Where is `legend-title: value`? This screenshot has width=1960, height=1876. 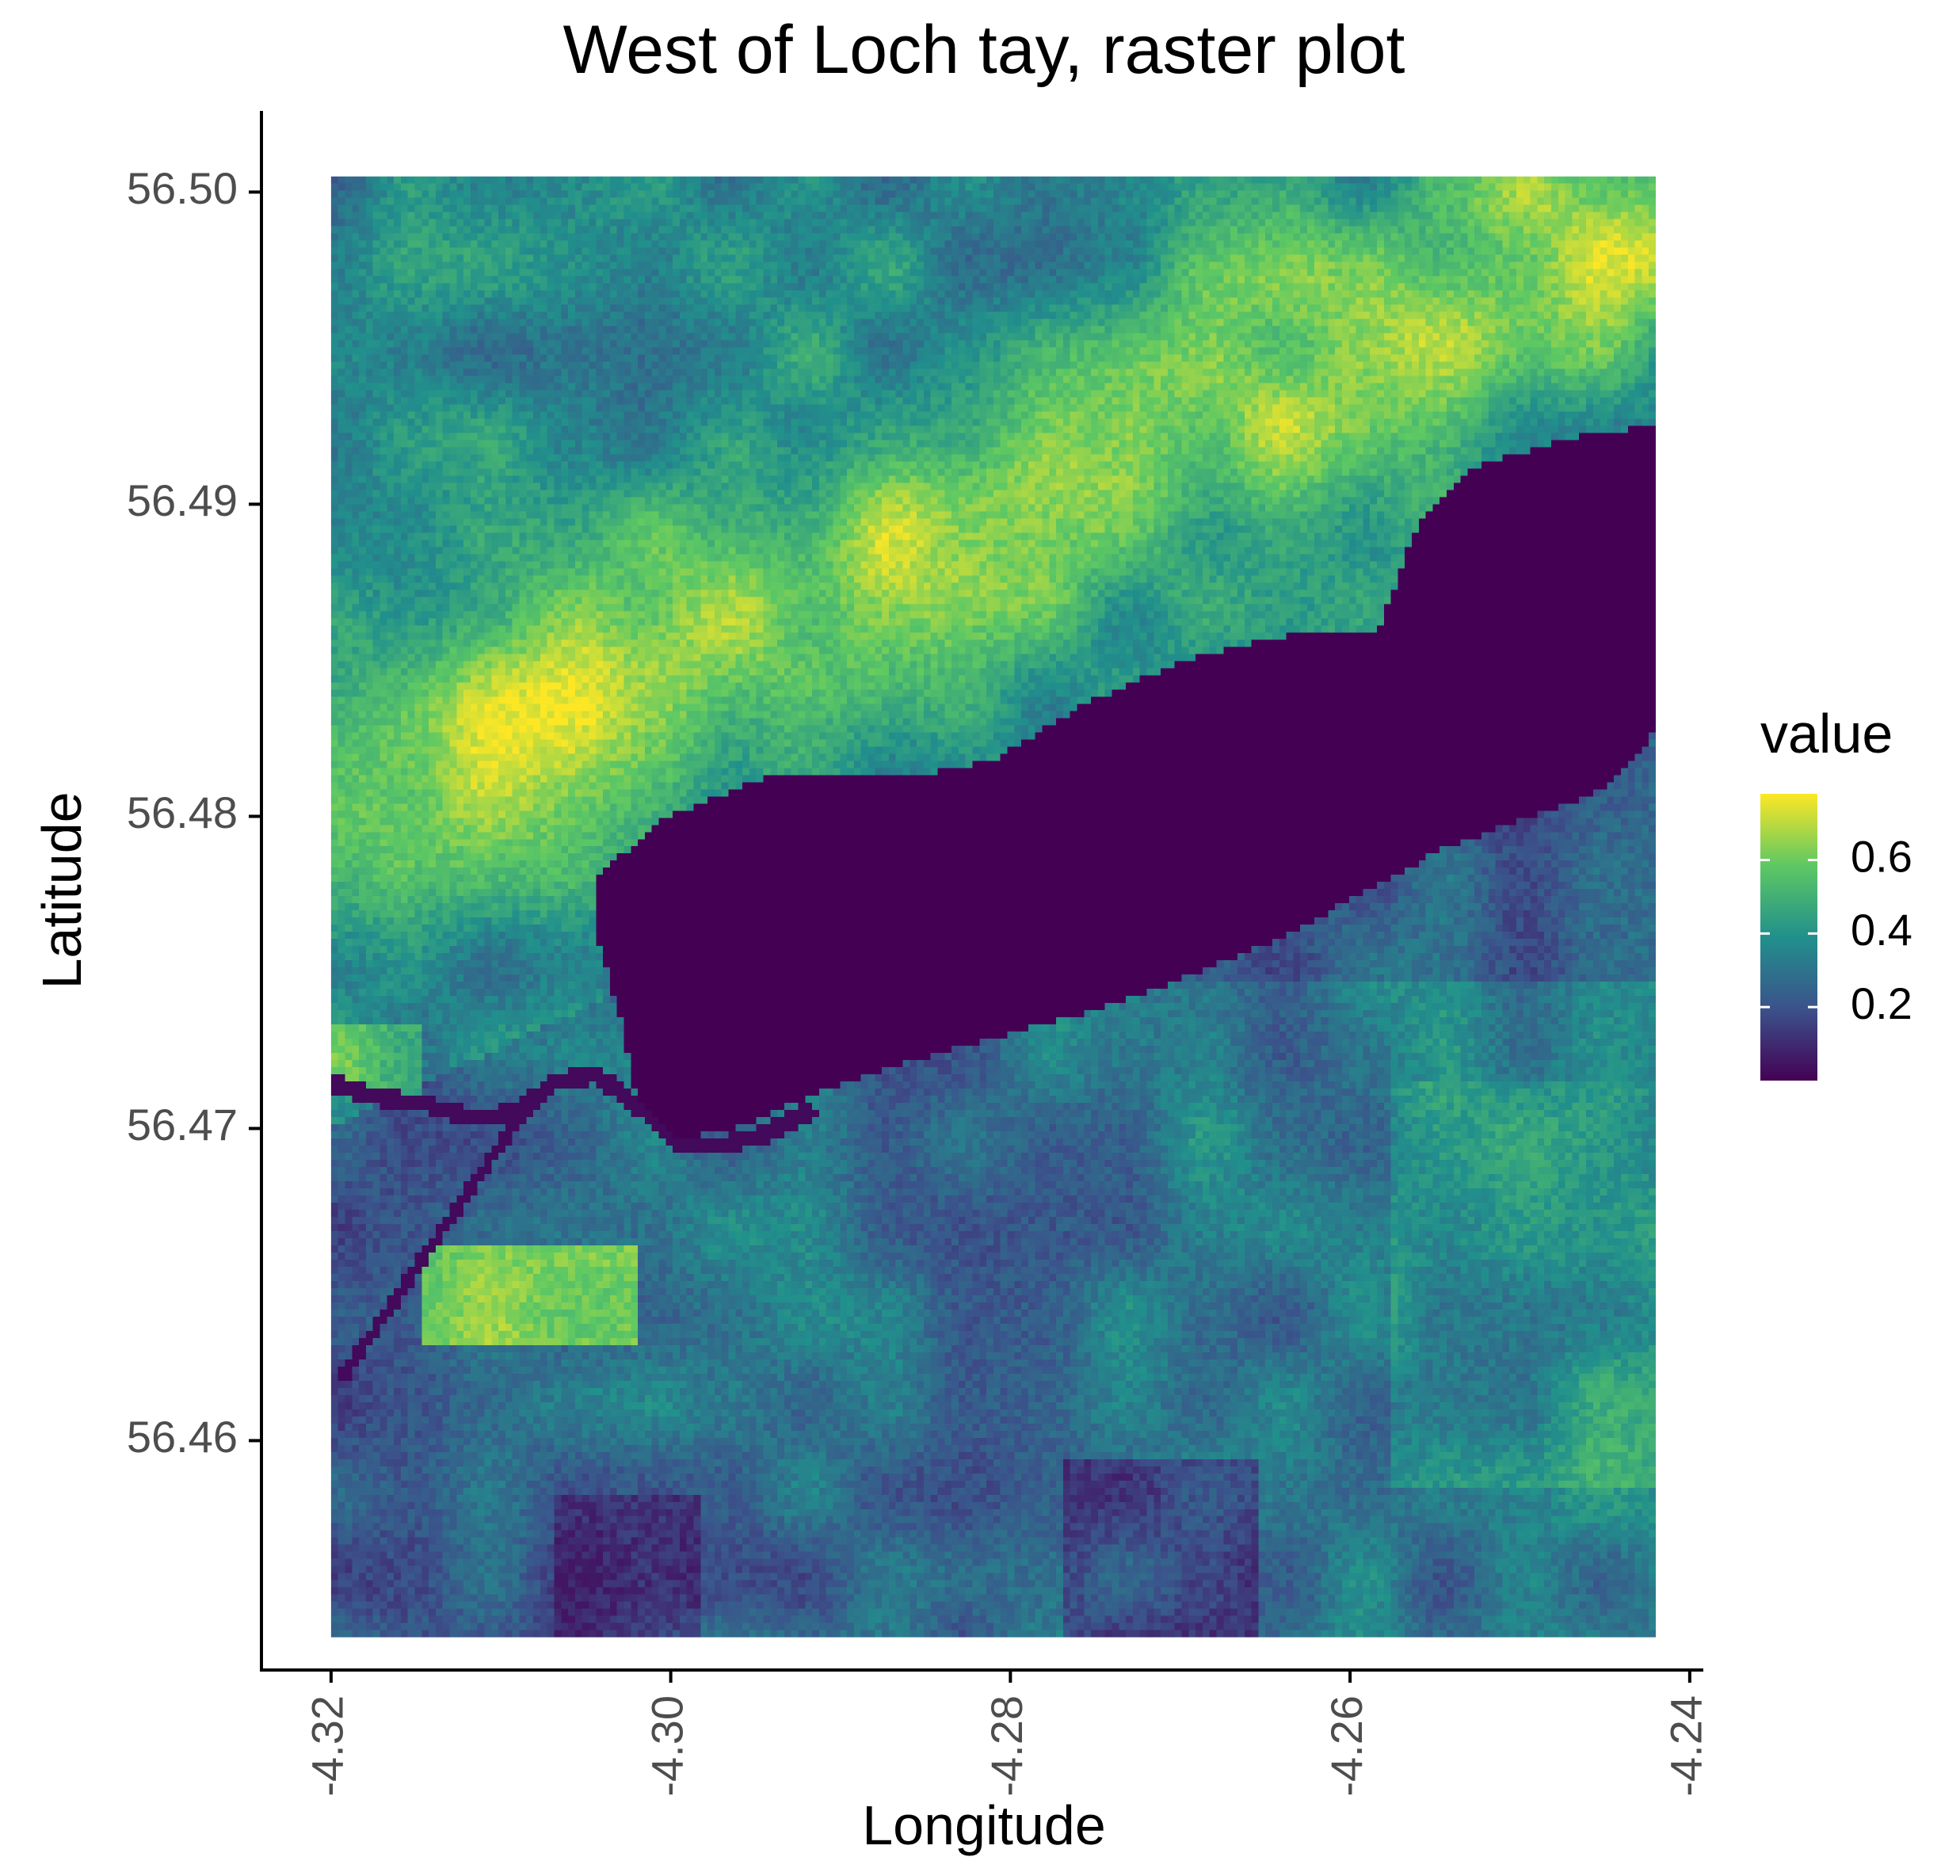
legend-title: value is located at coordinates (1826, 734).